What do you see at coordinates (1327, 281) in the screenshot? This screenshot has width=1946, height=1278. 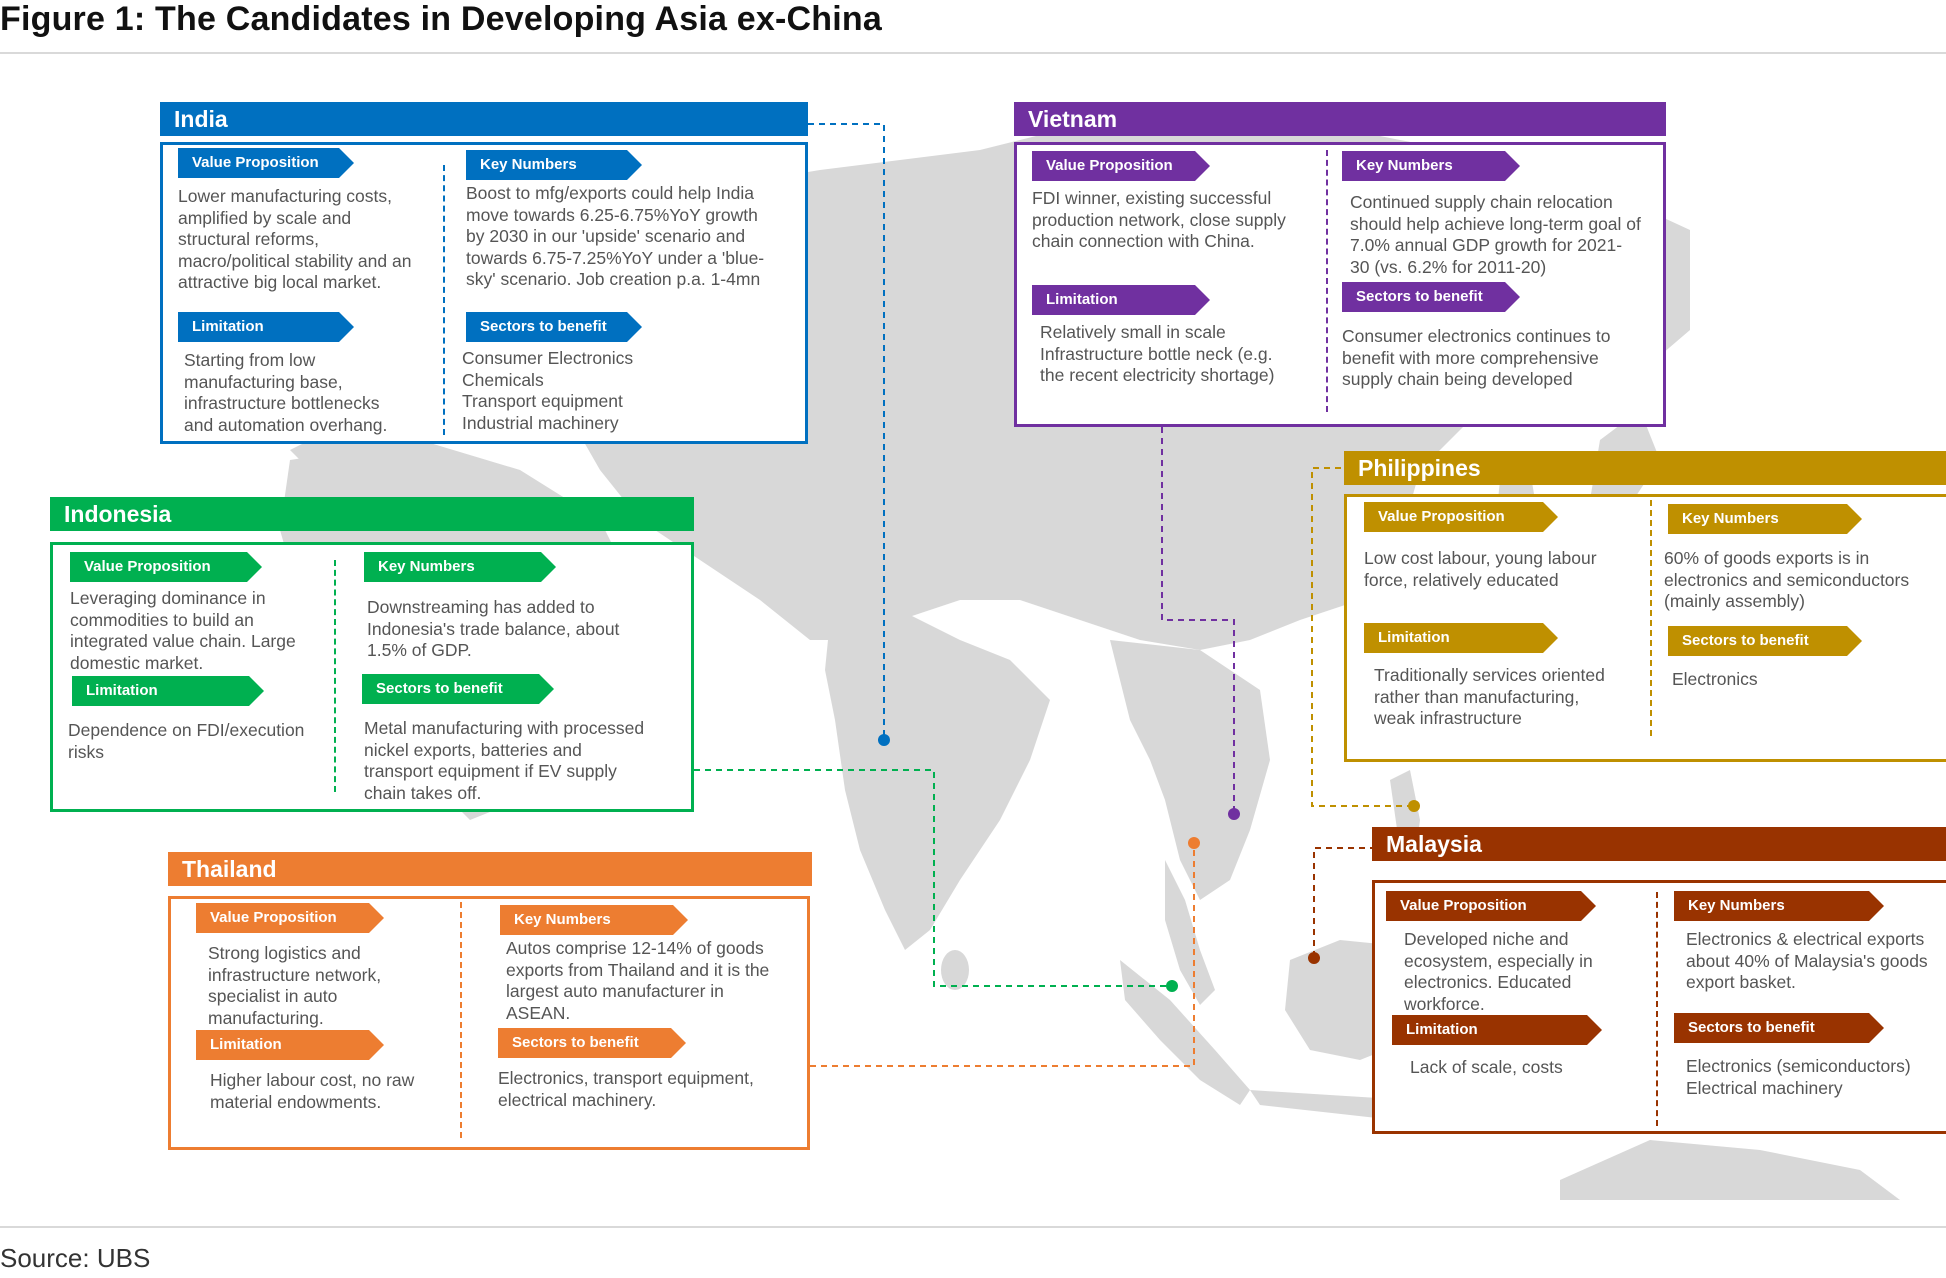 I see `vietnam-separator` at bounding box center [1327, 281].